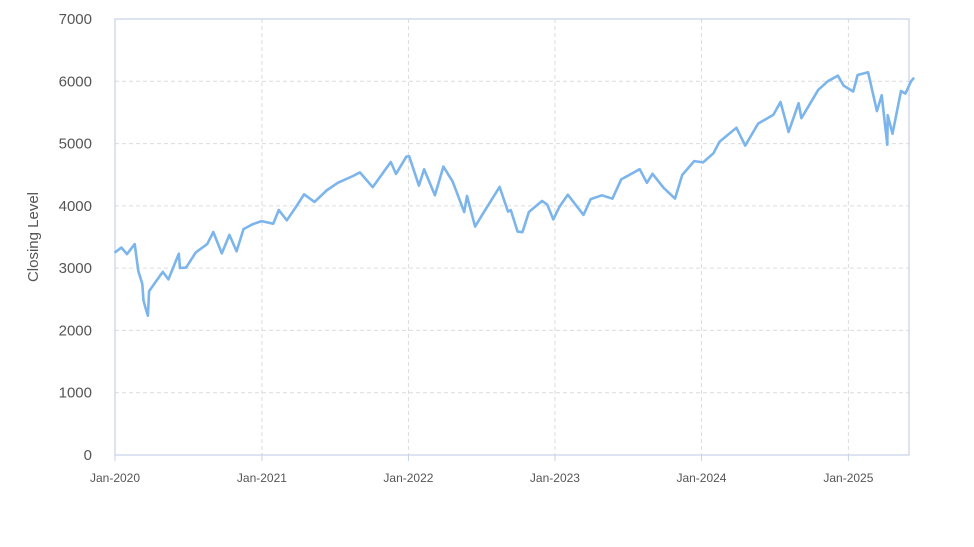 Image resolution: width=974 pixels, height=547 pixels. I want to click on y-tick-label: 4000, so click(75, 206).